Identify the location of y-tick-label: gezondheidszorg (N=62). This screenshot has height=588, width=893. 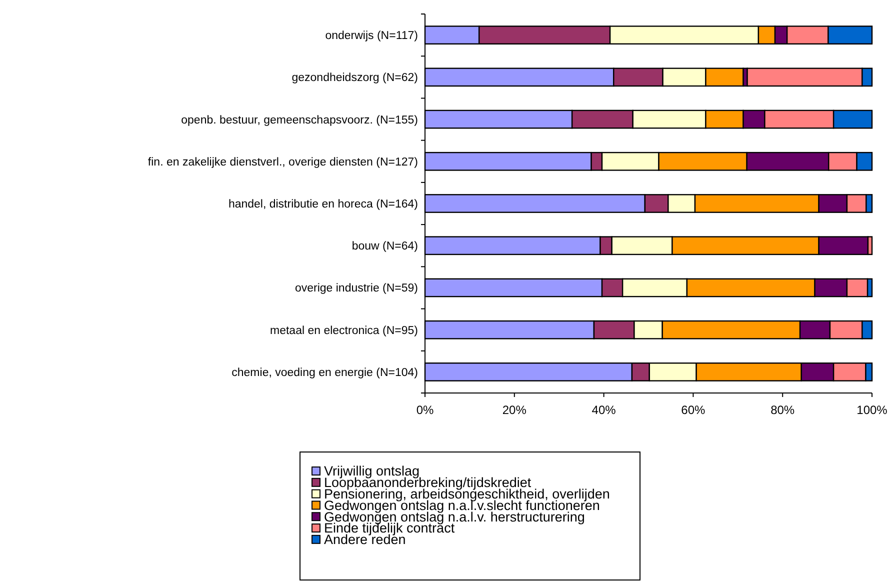
(355, 78).